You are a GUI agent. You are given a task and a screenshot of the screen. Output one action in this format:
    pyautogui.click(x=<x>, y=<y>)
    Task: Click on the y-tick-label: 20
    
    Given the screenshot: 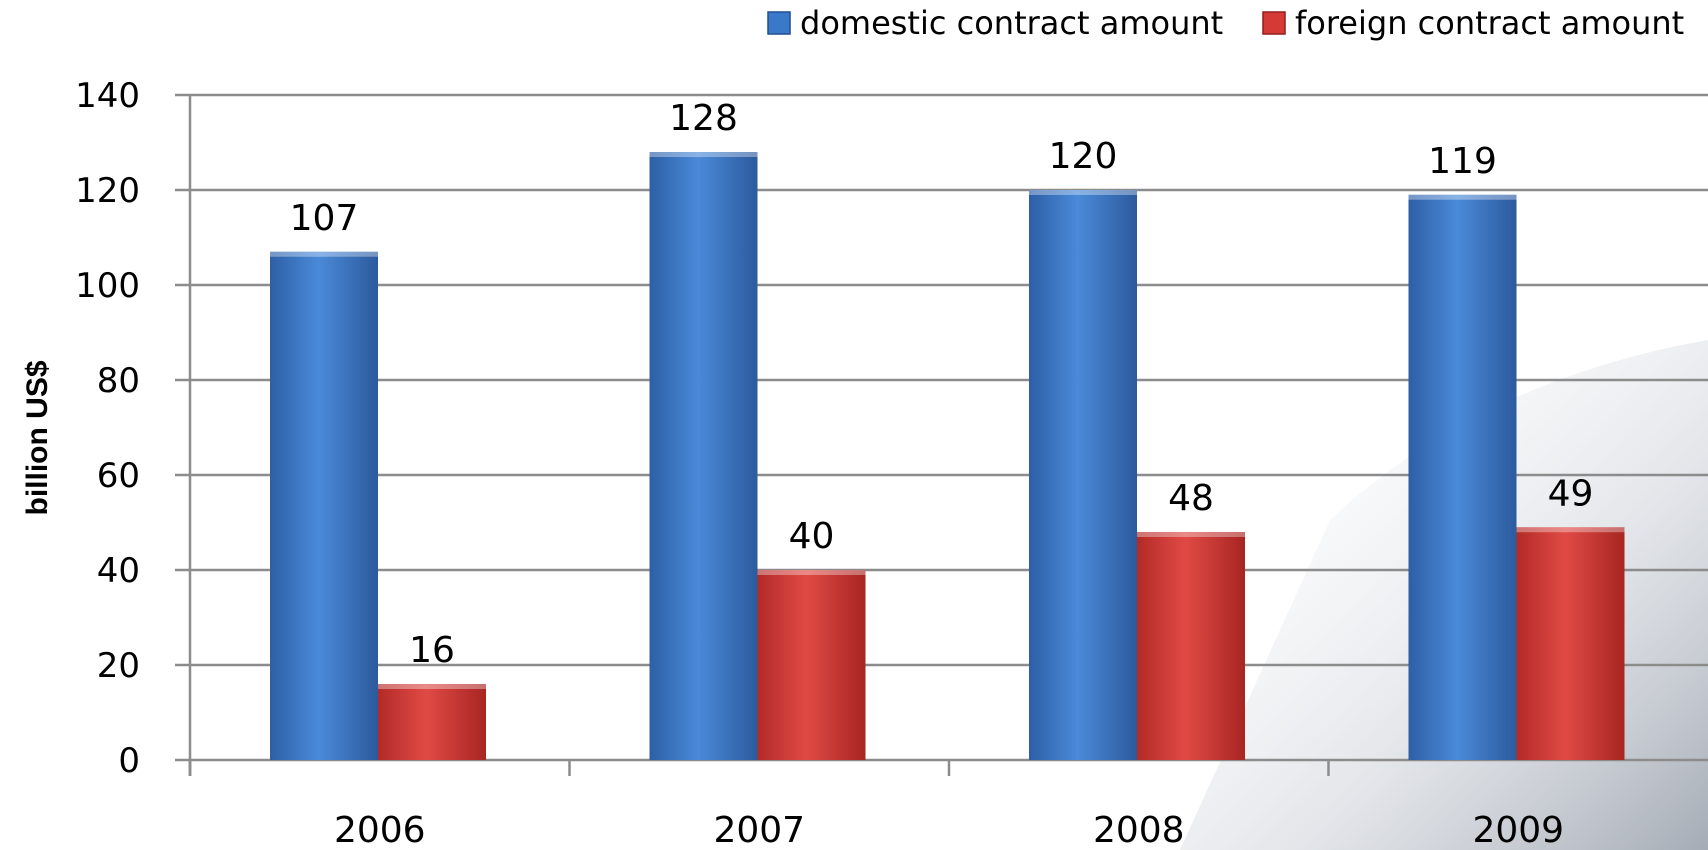 What is the action you would take?
    pyautogui.click(x=118, y=666)
    